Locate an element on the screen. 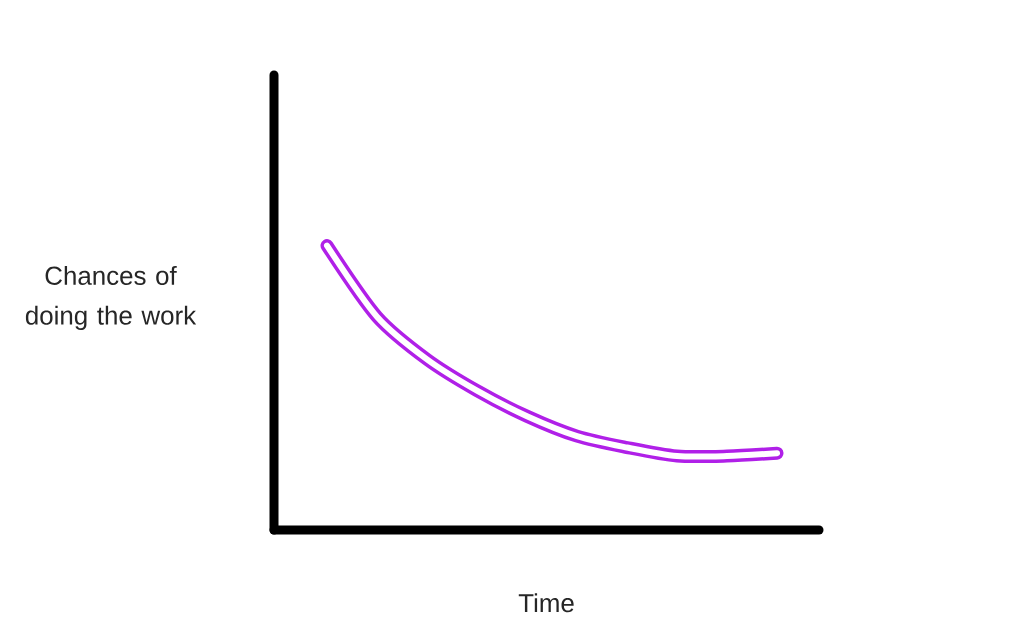 The image size is (1024, 631). y-axis-title: Chances of doing the work is located at coordinates (111, 297).